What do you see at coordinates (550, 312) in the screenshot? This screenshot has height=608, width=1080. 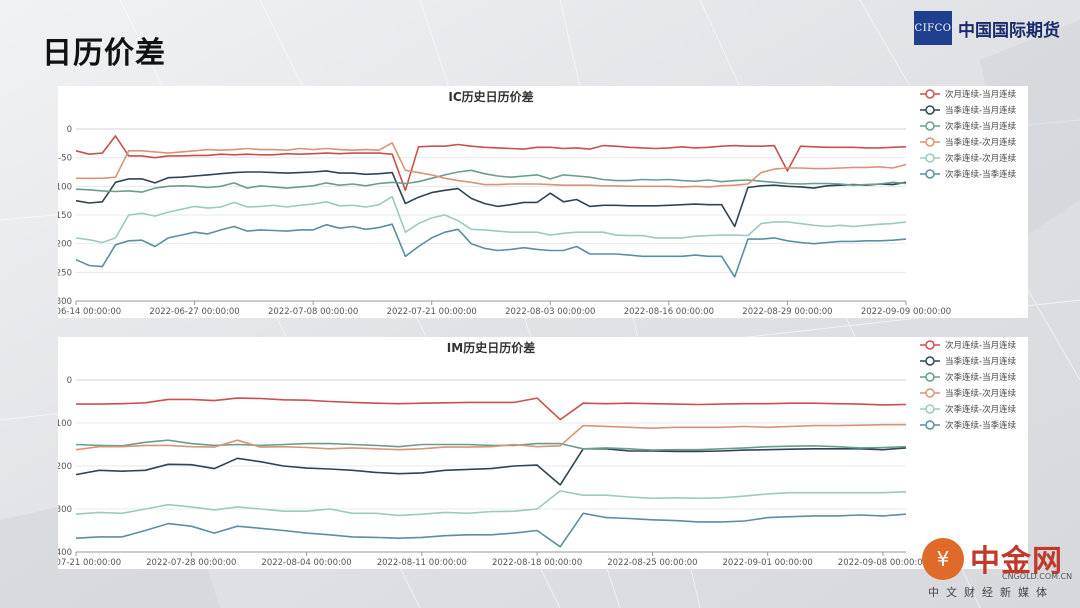 I see `x-tick-label: 2022-08-03 00:00:00` at bounding box center [550, 312].